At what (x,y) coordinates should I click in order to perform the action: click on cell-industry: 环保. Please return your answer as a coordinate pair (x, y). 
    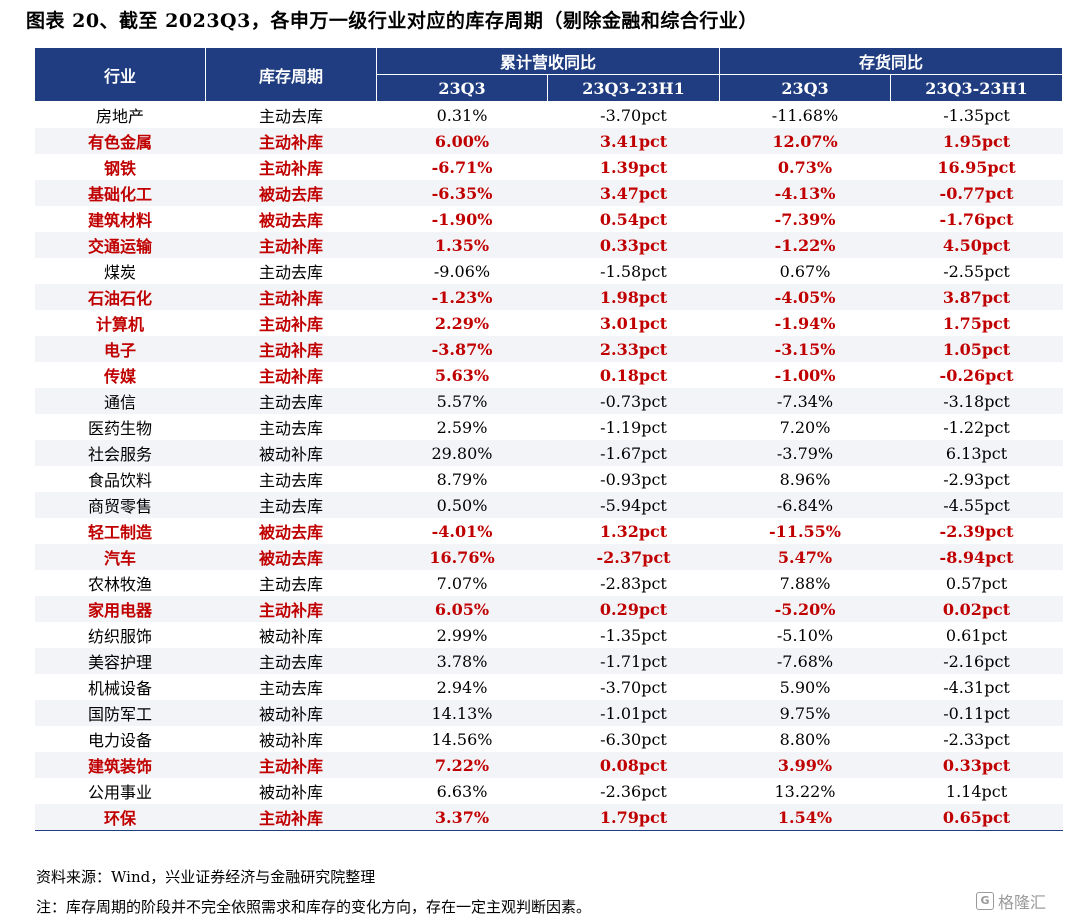
    Looking at the image, I should click on (120, 817).